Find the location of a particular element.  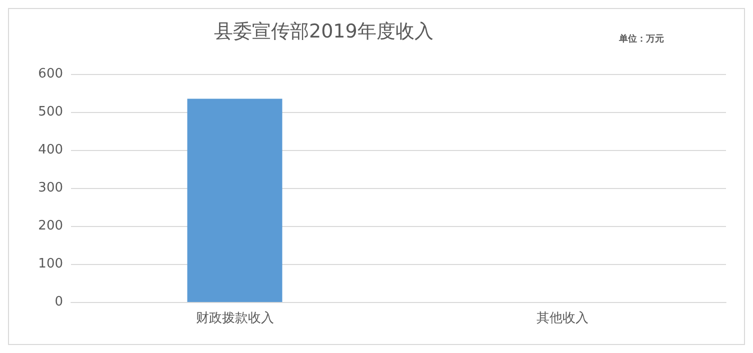

y-tick-label: 0 is located at coordinates (58, 302).